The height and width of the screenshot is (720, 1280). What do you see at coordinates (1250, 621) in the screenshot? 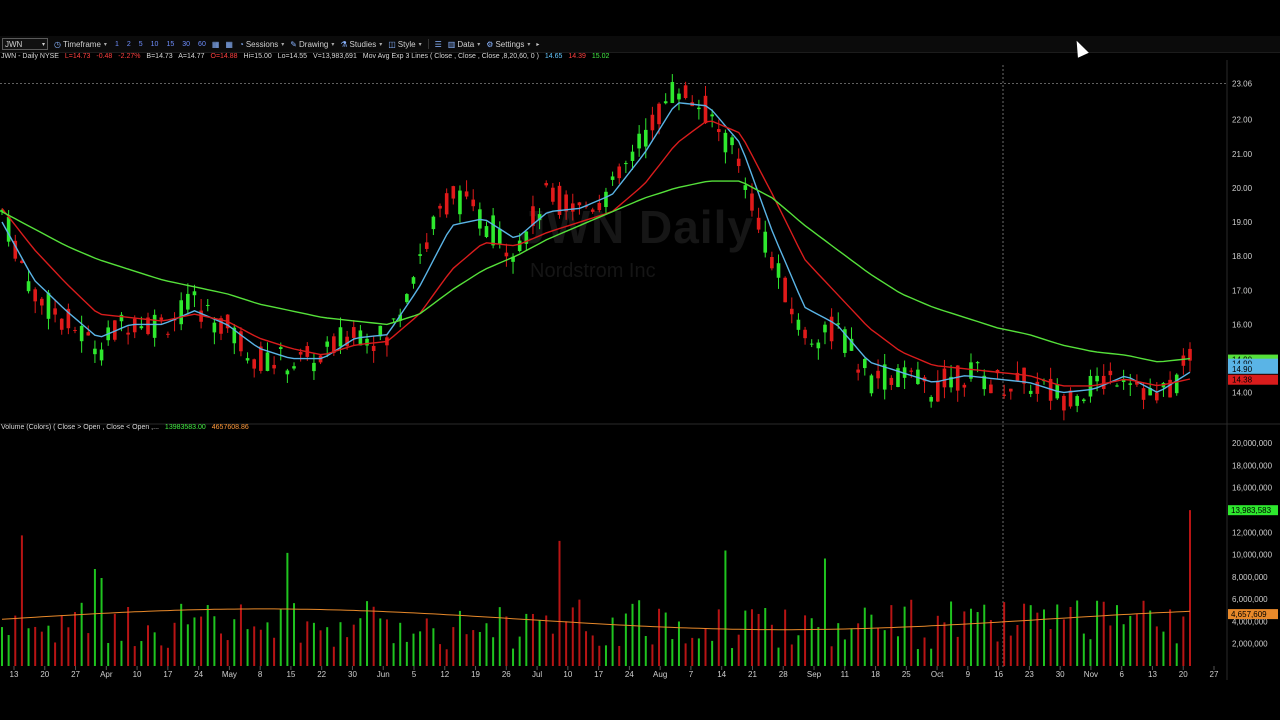
I see `volume-axis-tick: 4,000,000` at bounding box center [1250, 621].